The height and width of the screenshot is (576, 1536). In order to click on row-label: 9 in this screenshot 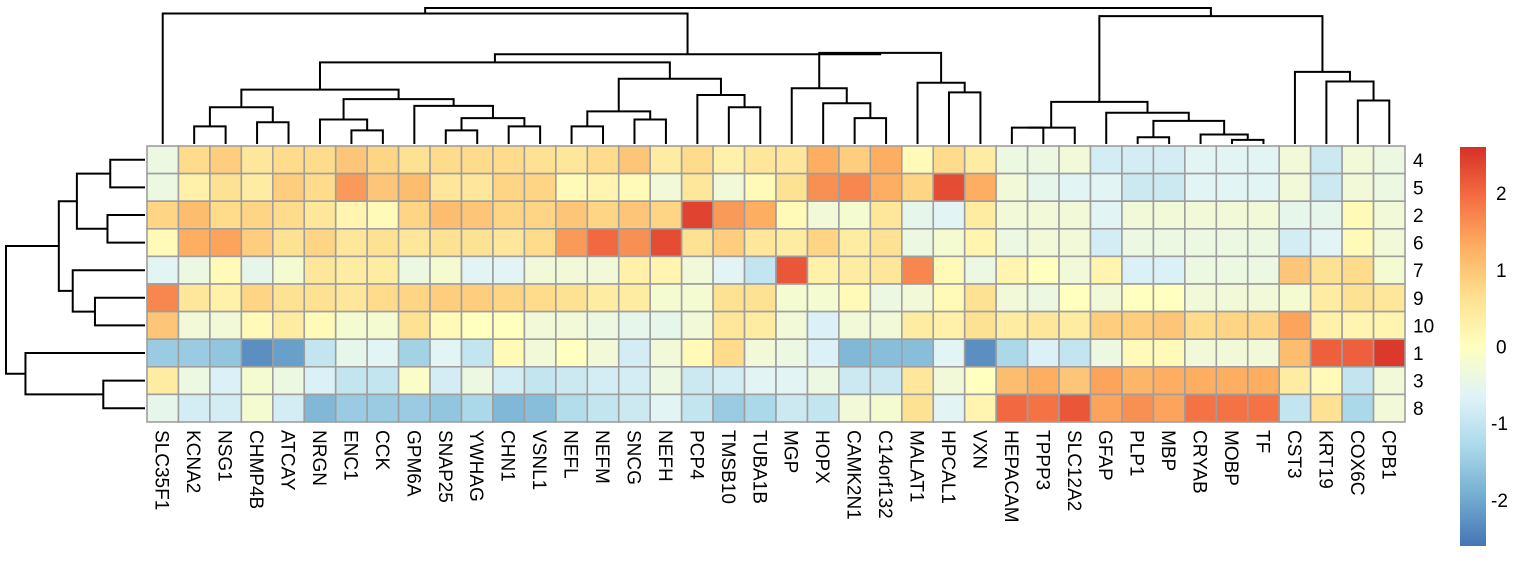, I will do `click(1418, 299)`.